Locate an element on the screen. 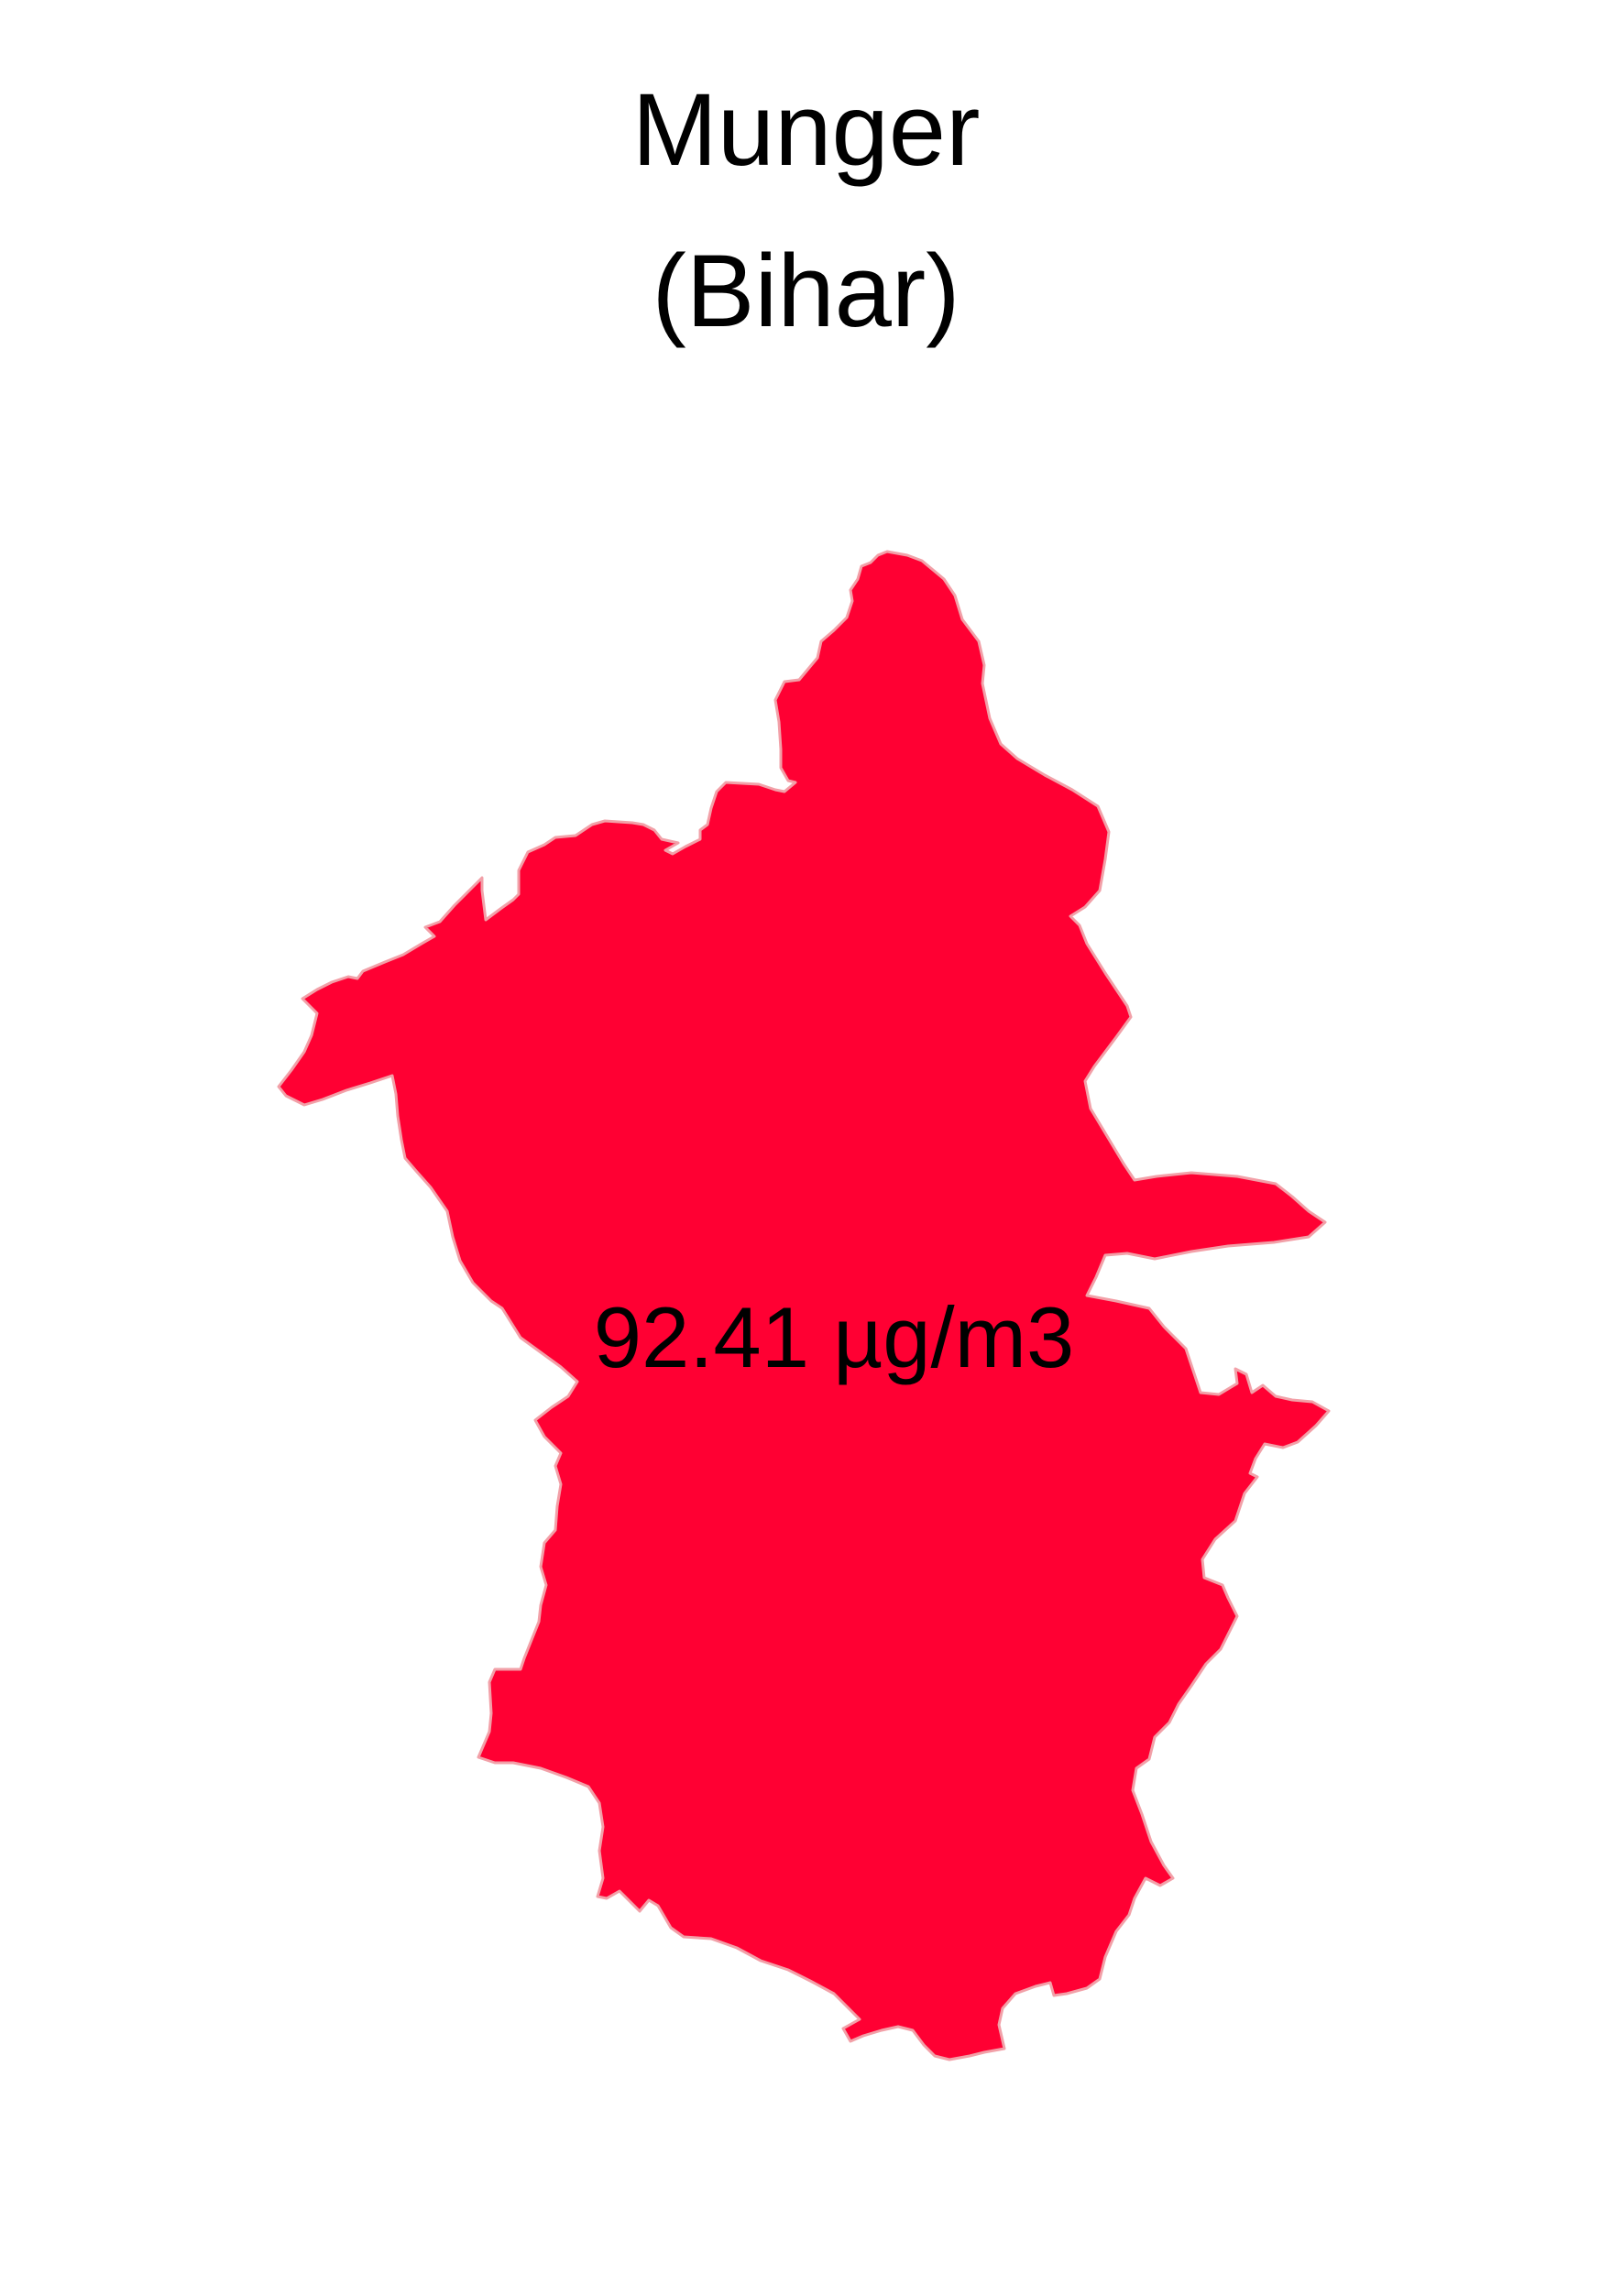 The image size is (1612, 2296). map-subtitle-state: (Bihar) is located at coordinates (806, 291).